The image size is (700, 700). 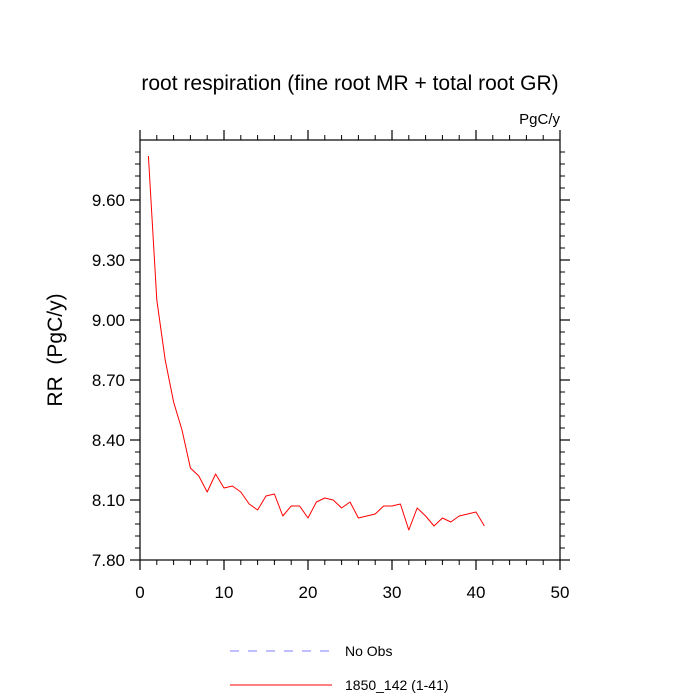 I want to click on legend-label: No Obs, so click(x=368, y=651).